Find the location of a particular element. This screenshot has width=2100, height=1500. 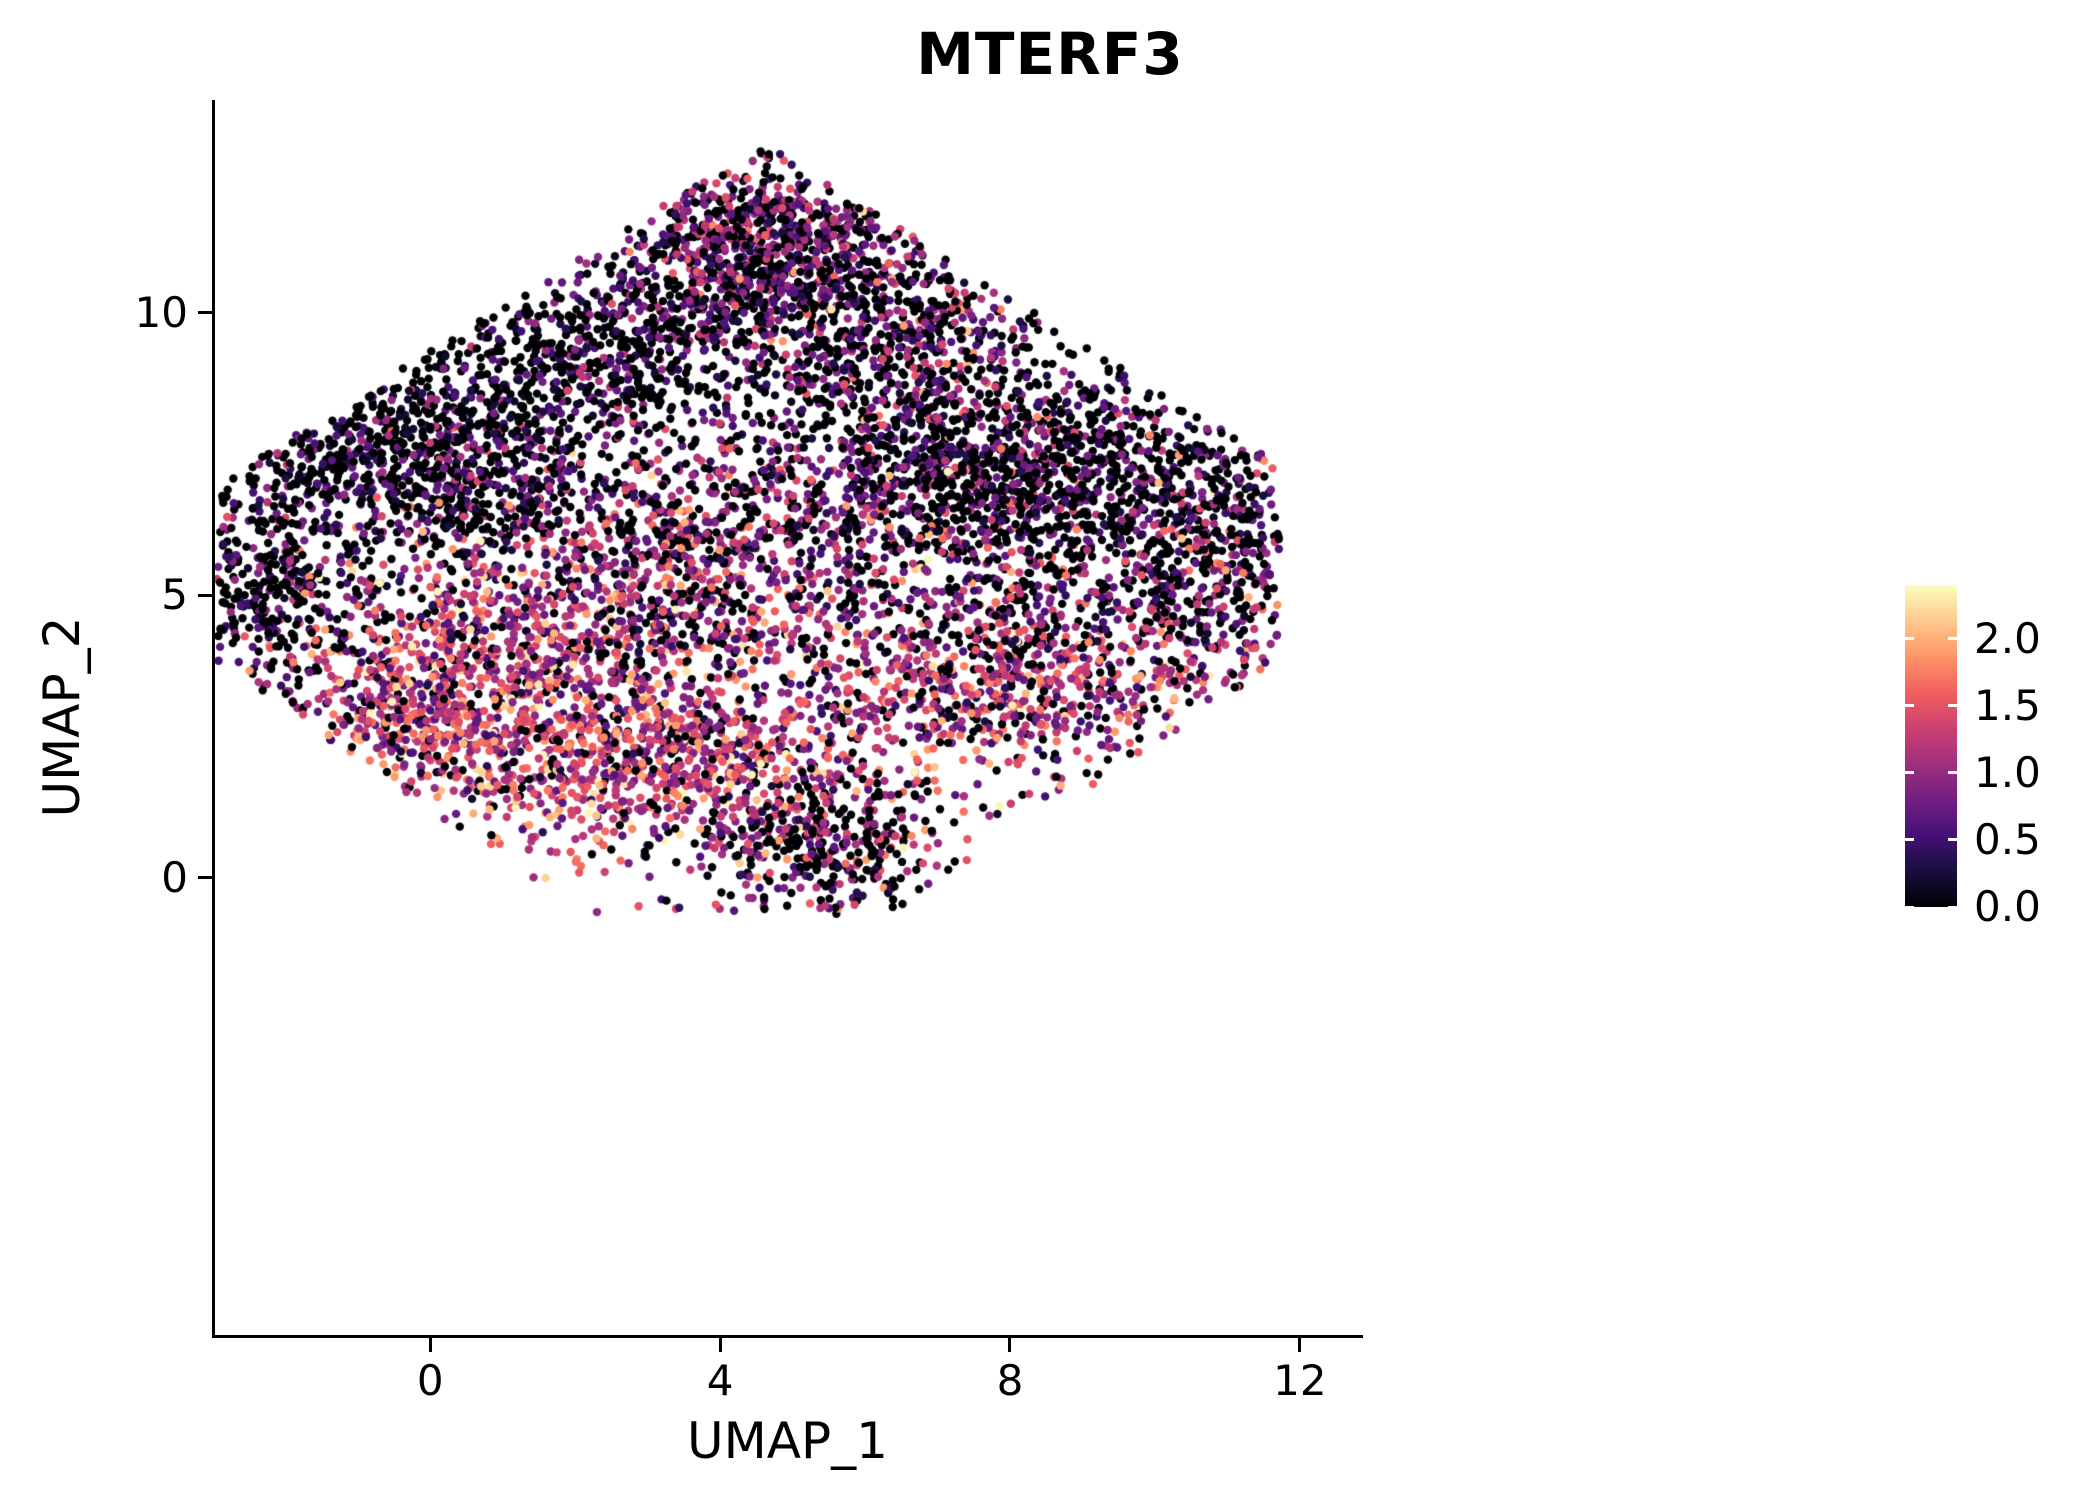

x-axis-title: UMAP_1 is located at coordinates (787, 1441).